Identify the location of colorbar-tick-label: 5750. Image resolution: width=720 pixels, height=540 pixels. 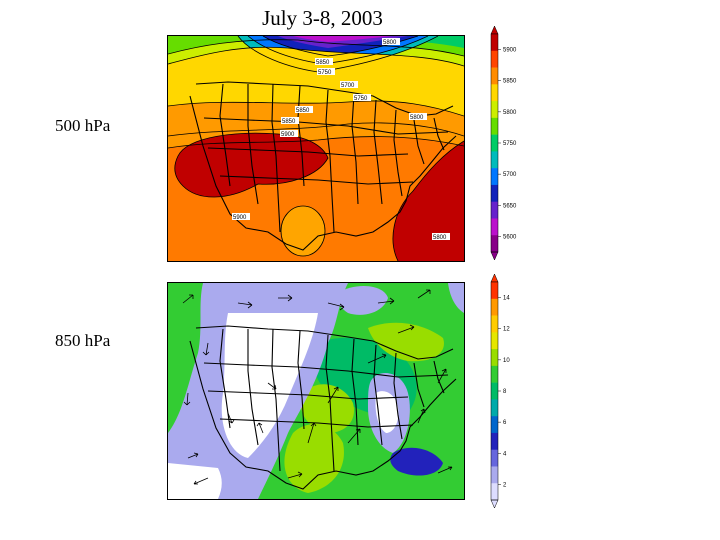
(510, 144).